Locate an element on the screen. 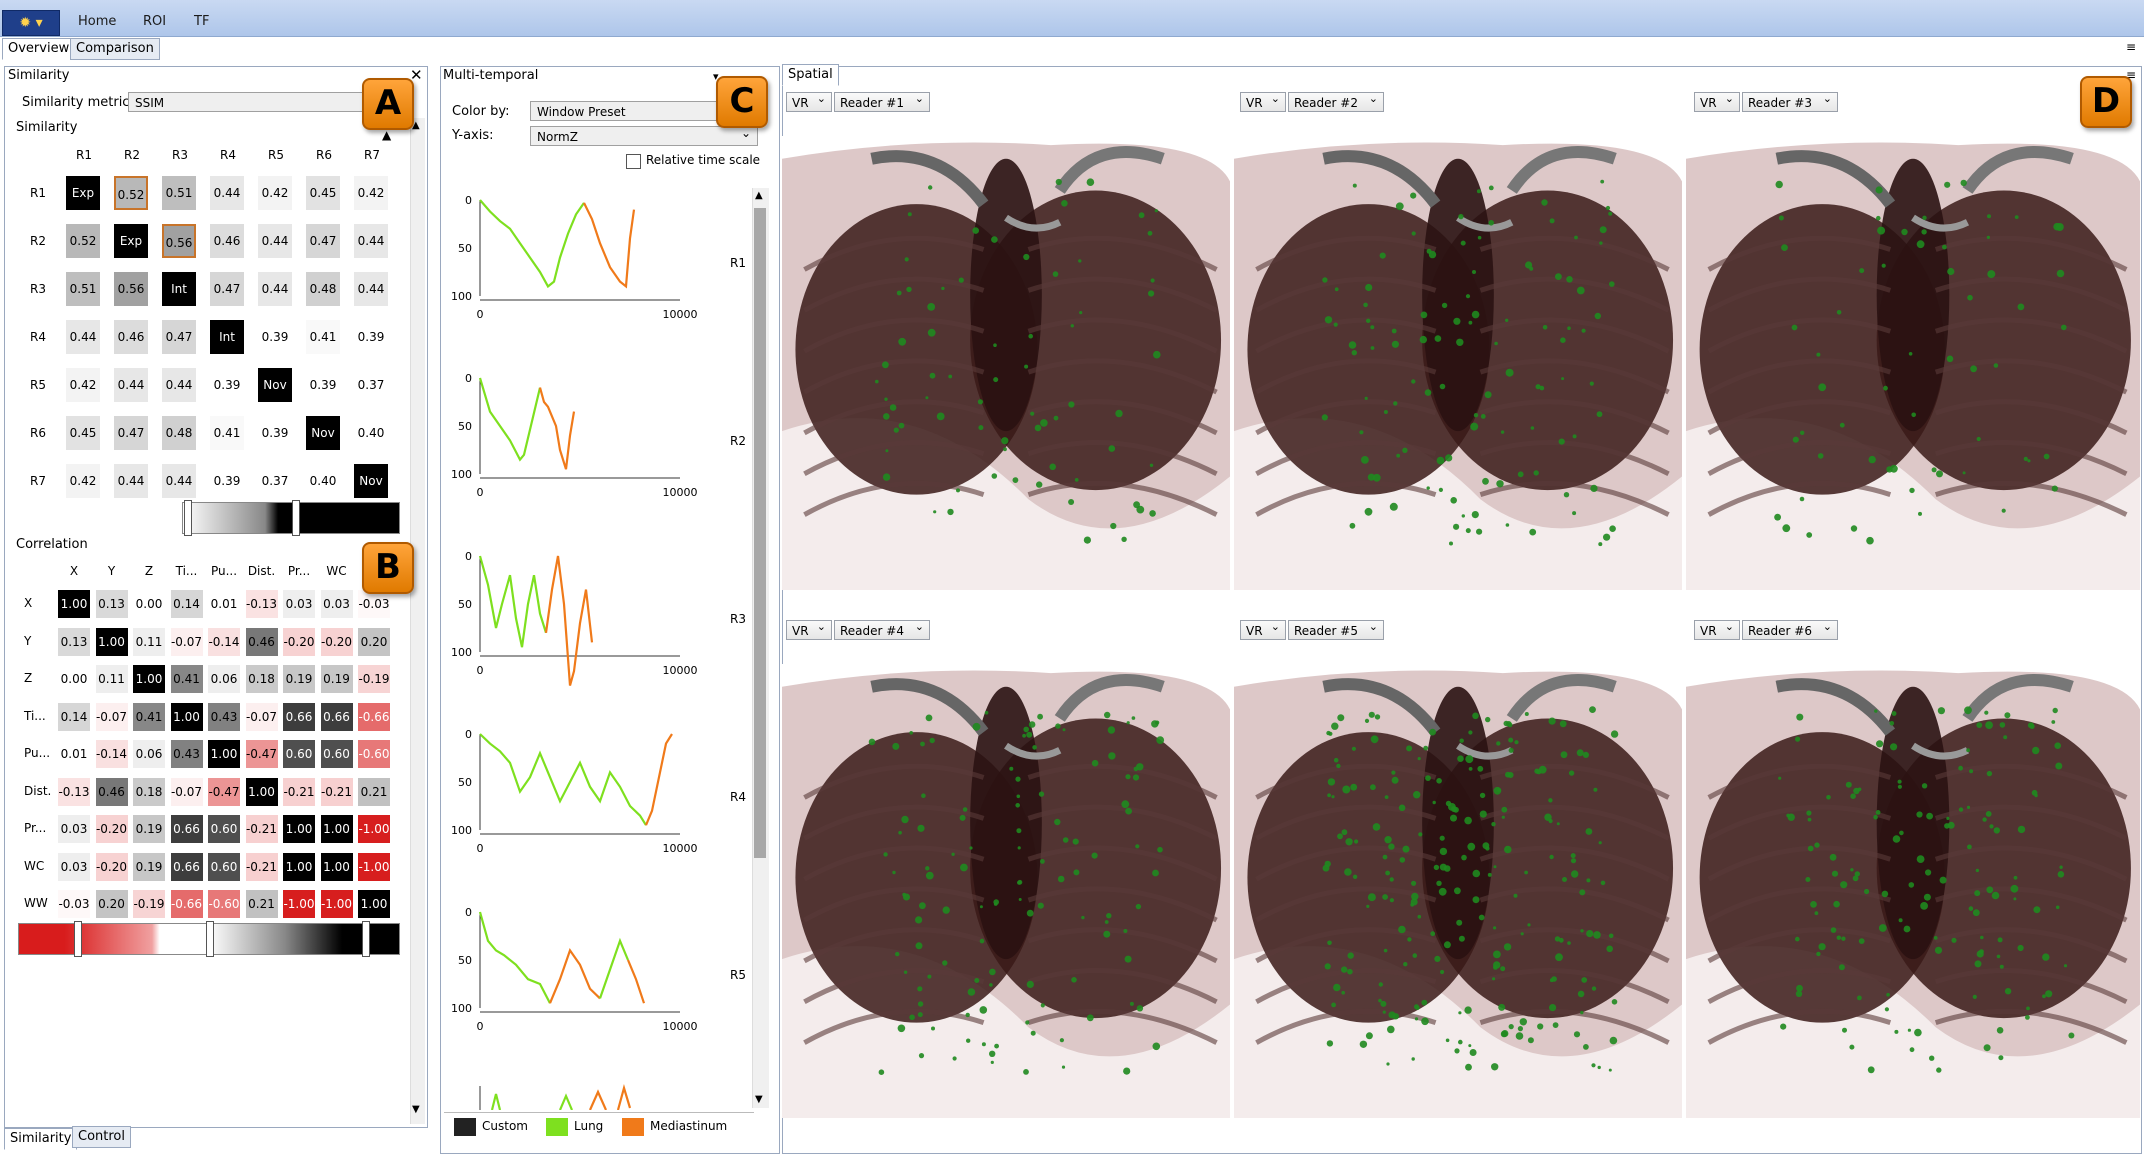  reader-select: Reader #6 is located at coordinates (1790, 628).